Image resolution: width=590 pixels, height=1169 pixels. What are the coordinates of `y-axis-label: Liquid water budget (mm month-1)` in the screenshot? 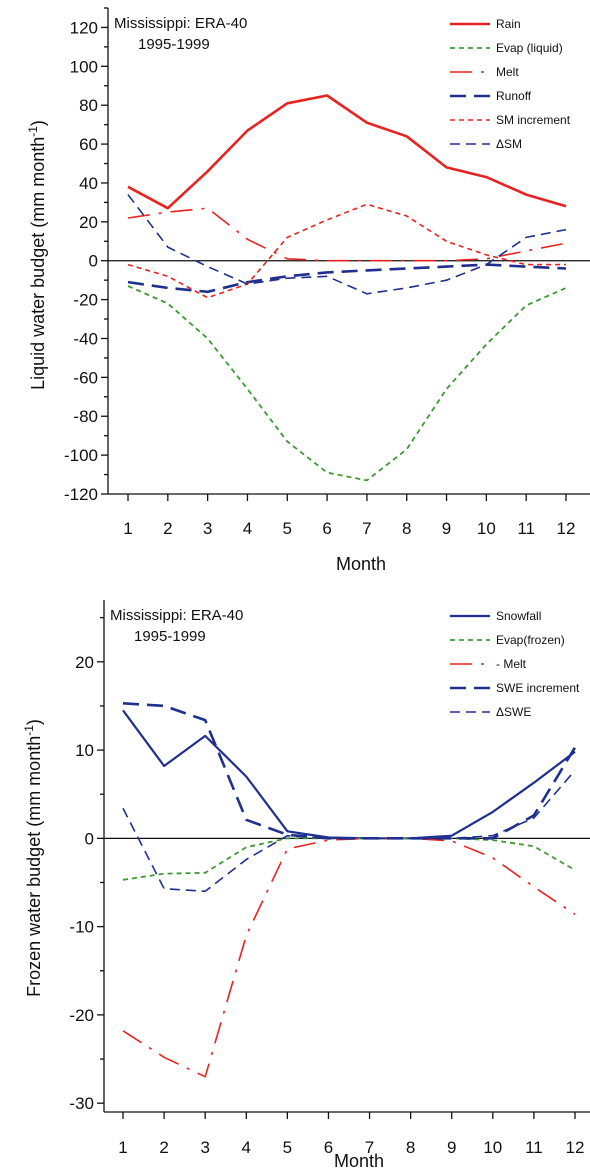 It's located at (37, 255).